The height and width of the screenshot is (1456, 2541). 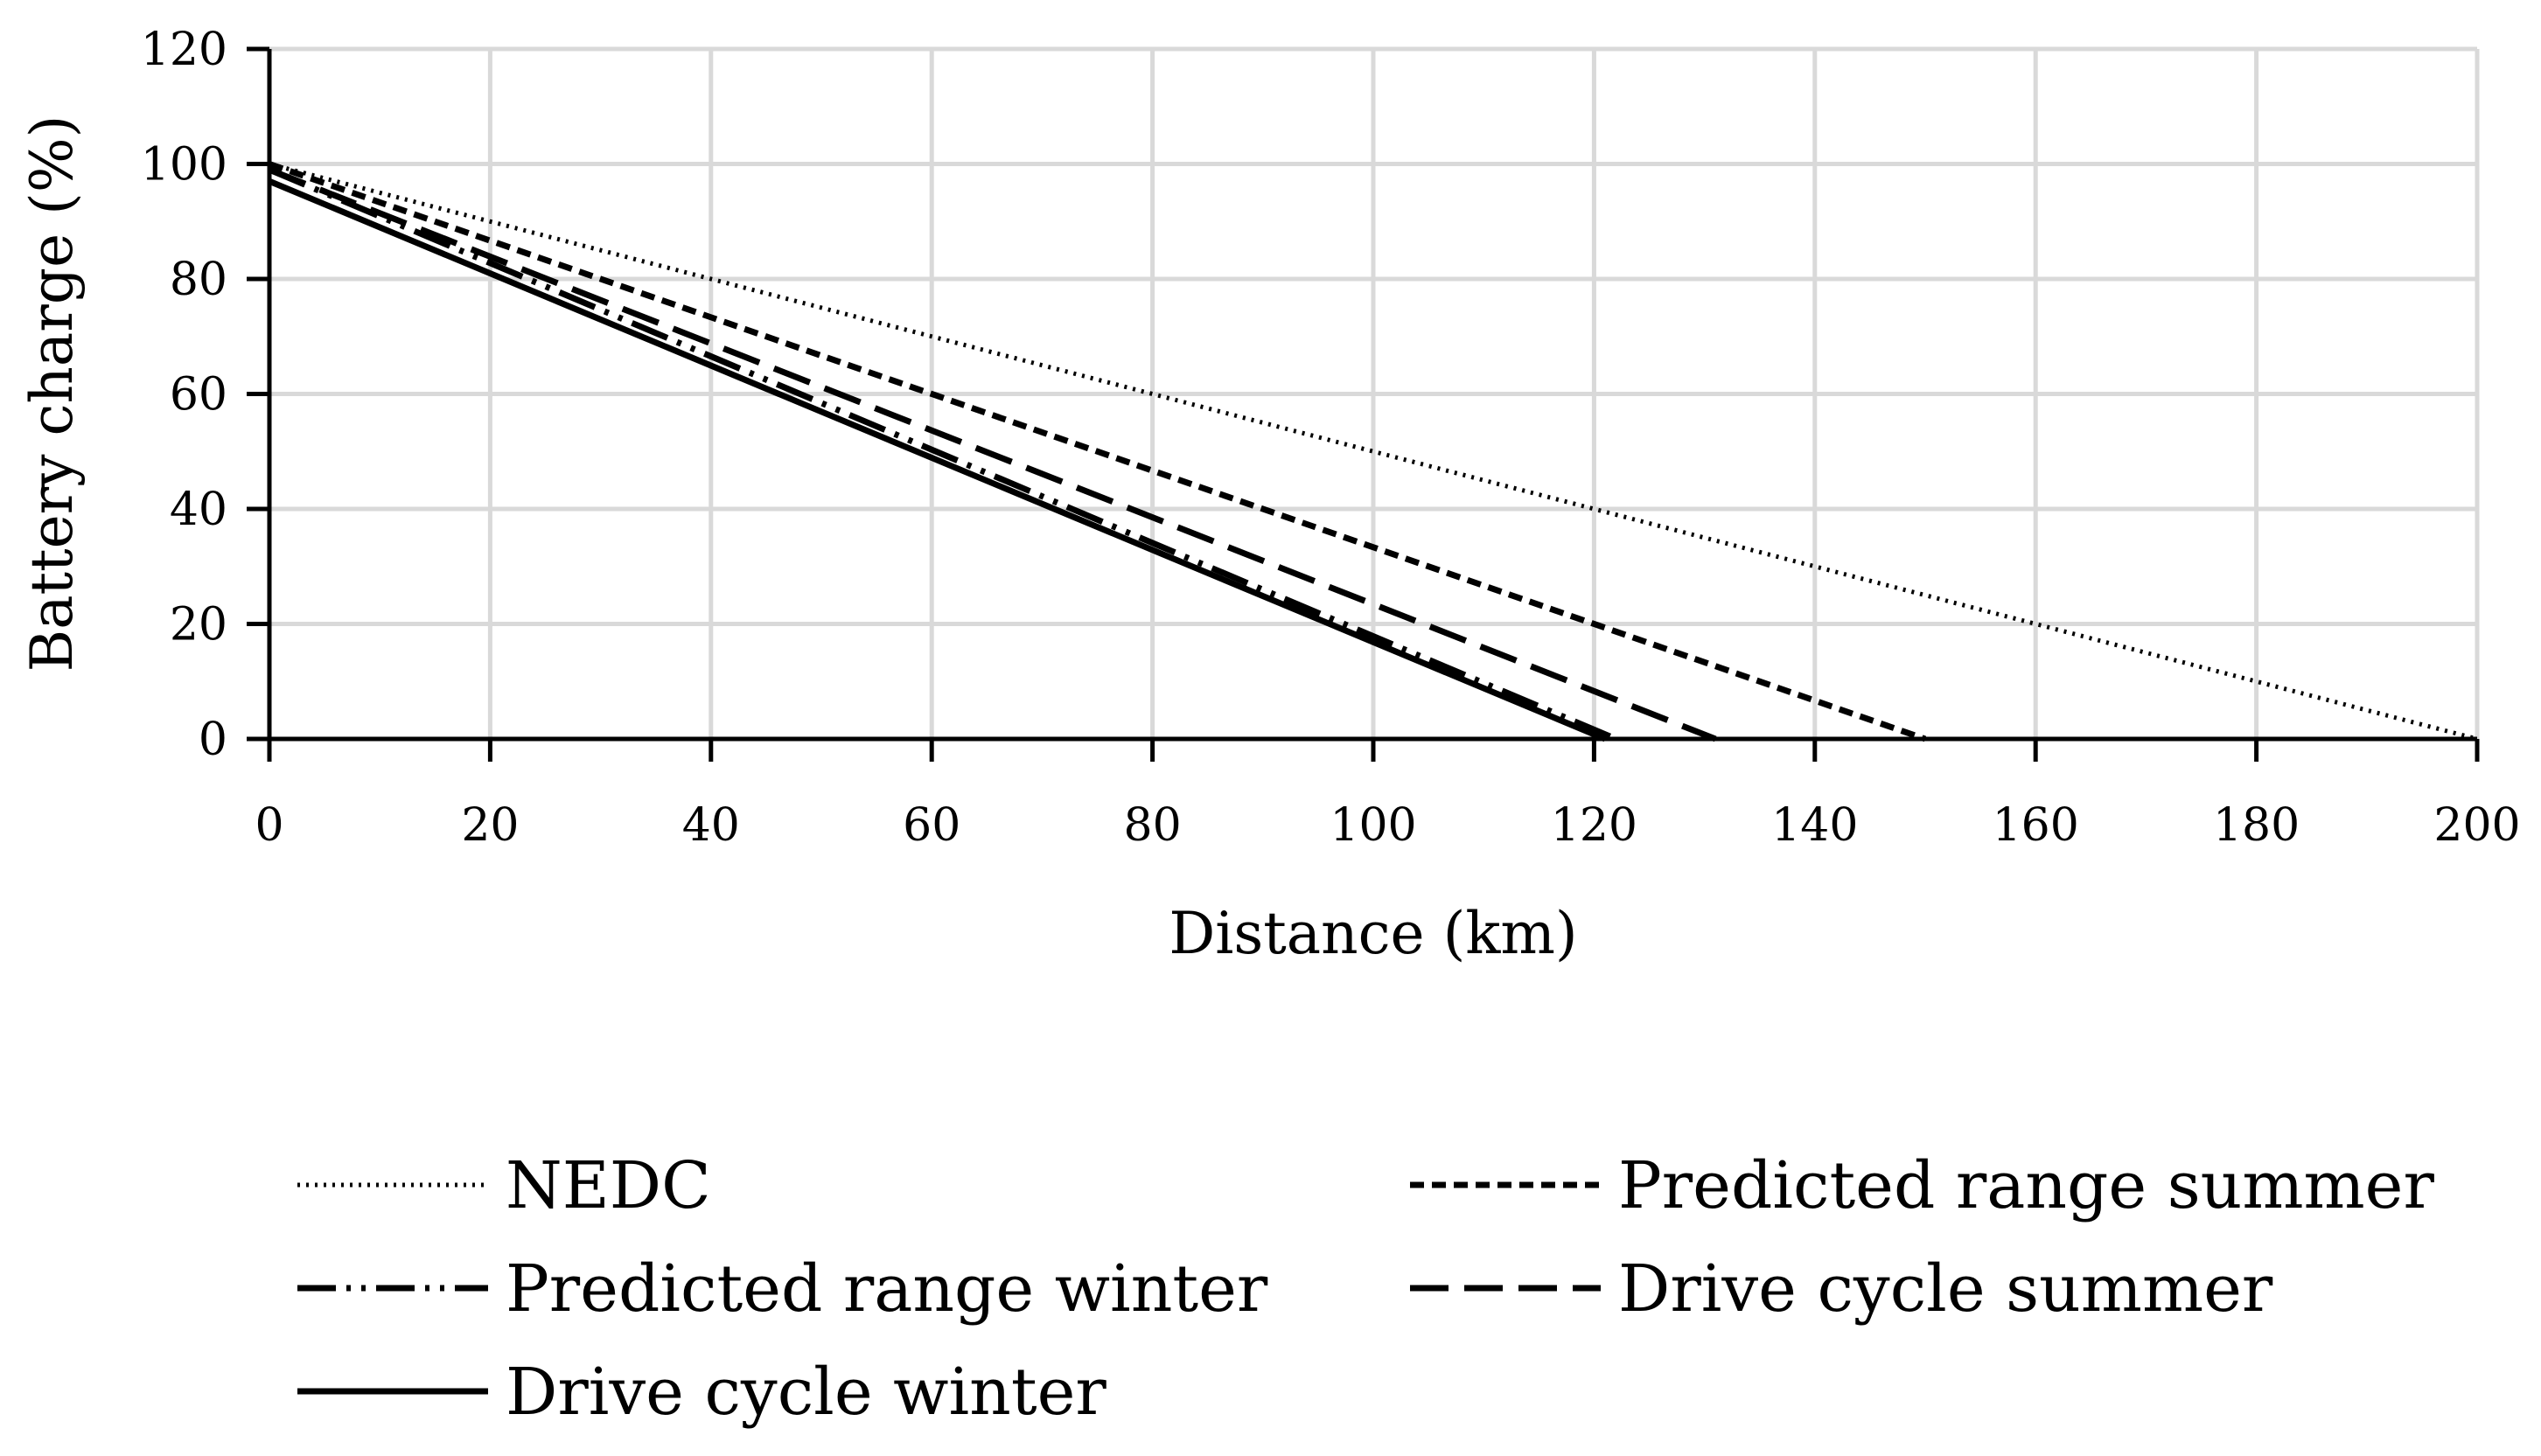 I want to click on x-tick-label-4: 80, so click(x=1153, y=825).